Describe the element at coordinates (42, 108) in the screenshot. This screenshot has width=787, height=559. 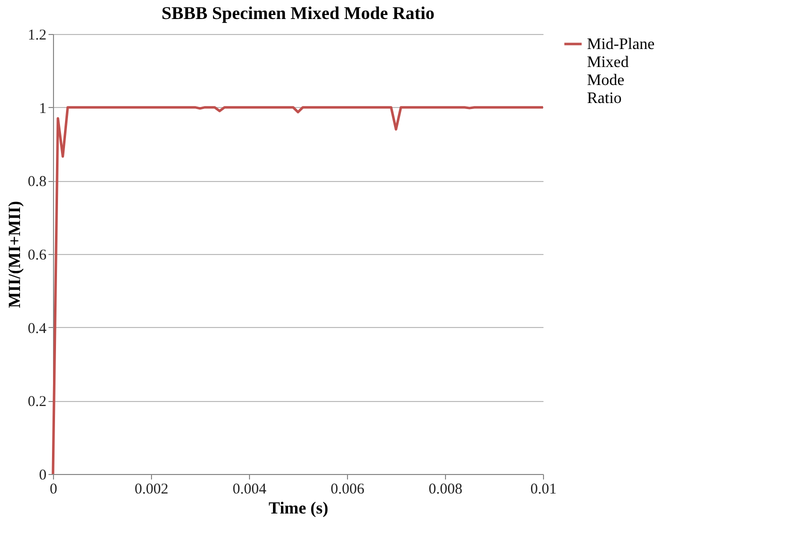
I see `y-tick-label: 1` at that location.